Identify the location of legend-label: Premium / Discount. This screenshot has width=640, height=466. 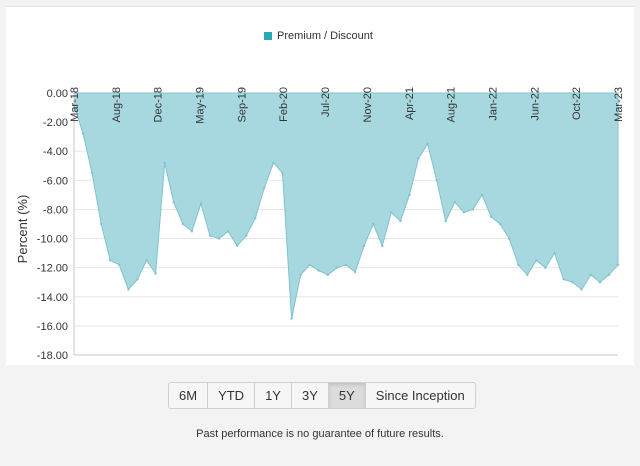
(325, 36).